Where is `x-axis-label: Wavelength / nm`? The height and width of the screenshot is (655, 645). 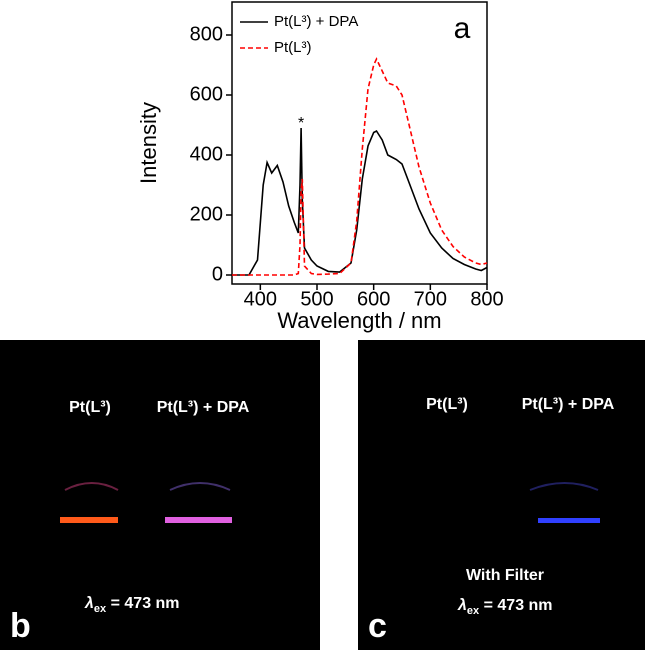 x-axis-label: Wavelength / nm is located at coordinates (359, 320).